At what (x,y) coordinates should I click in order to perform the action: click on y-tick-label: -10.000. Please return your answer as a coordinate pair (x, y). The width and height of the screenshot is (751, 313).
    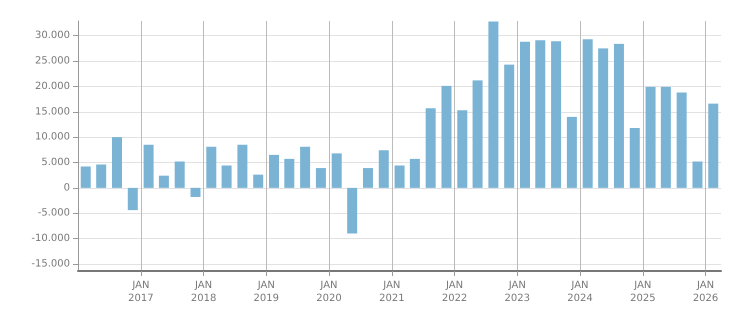
    Looking at the image, I should click on (50, 238).